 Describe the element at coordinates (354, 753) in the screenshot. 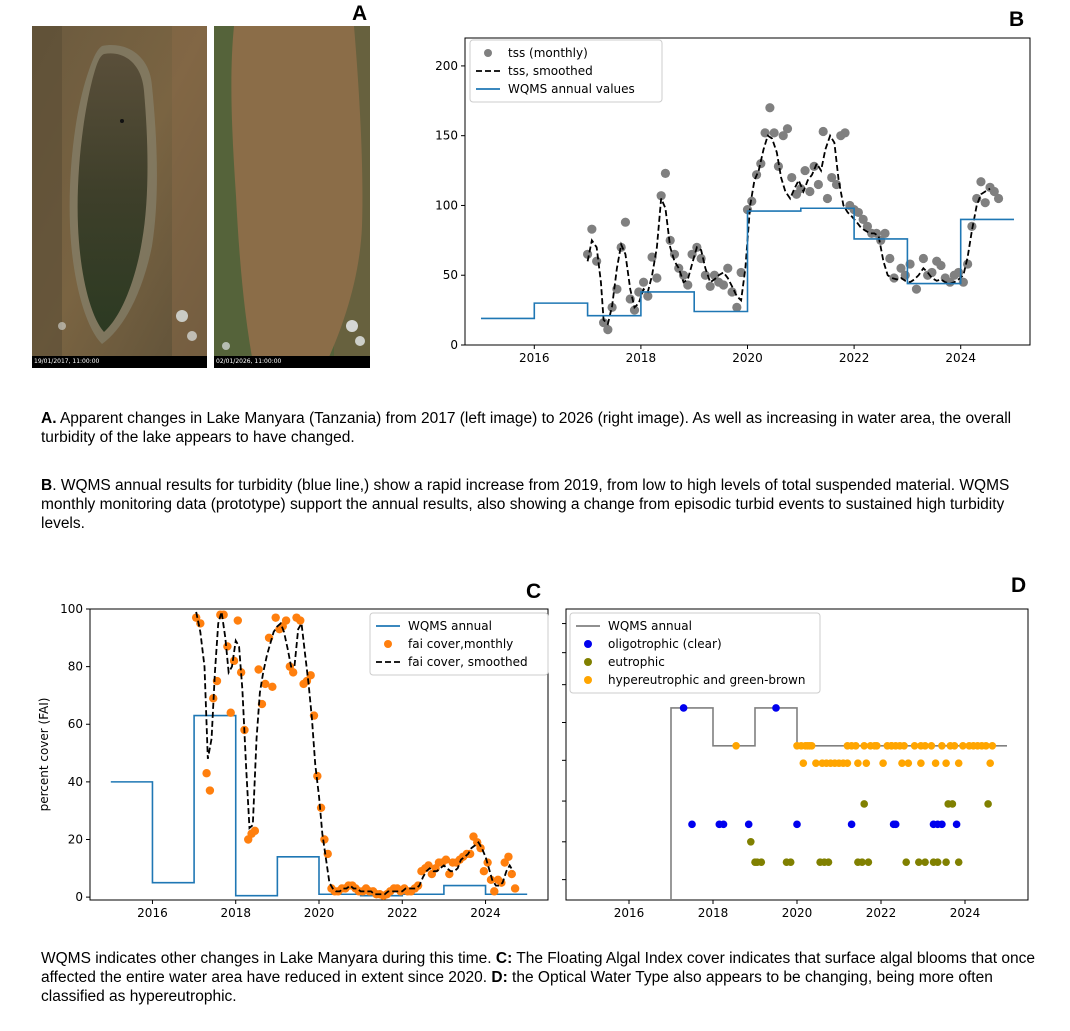

I see `chart-c-series-smoothed-line` at that location.